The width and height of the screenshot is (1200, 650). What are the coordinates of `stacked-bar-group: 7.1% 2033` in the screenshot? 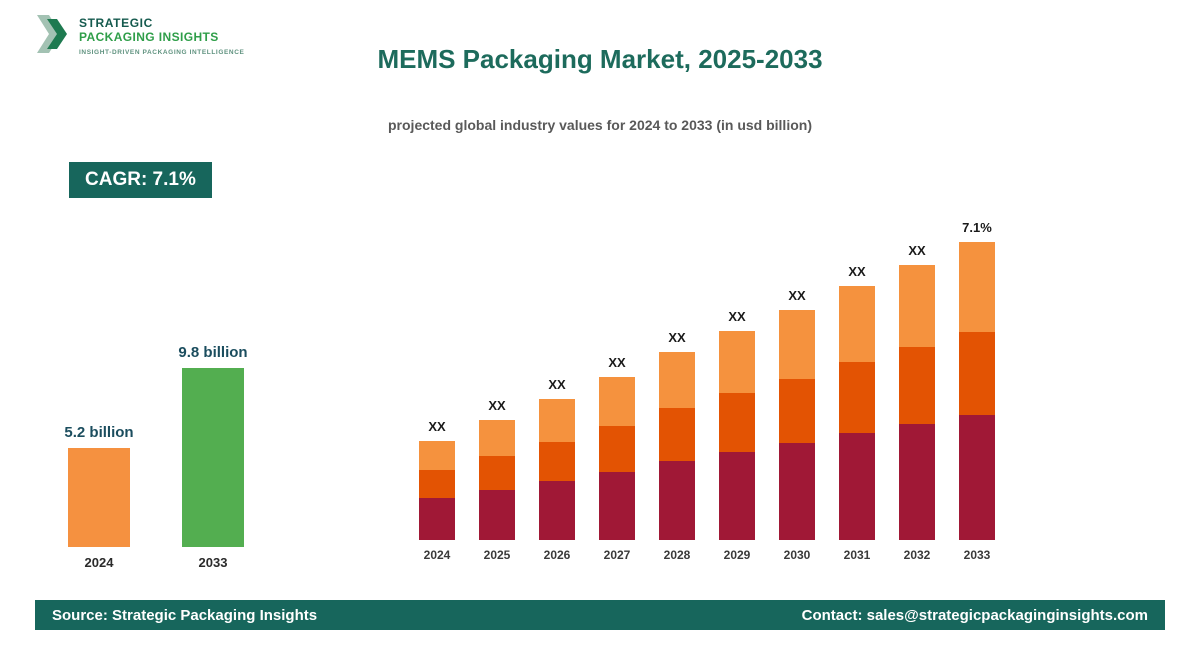 It's located at (977, 391).